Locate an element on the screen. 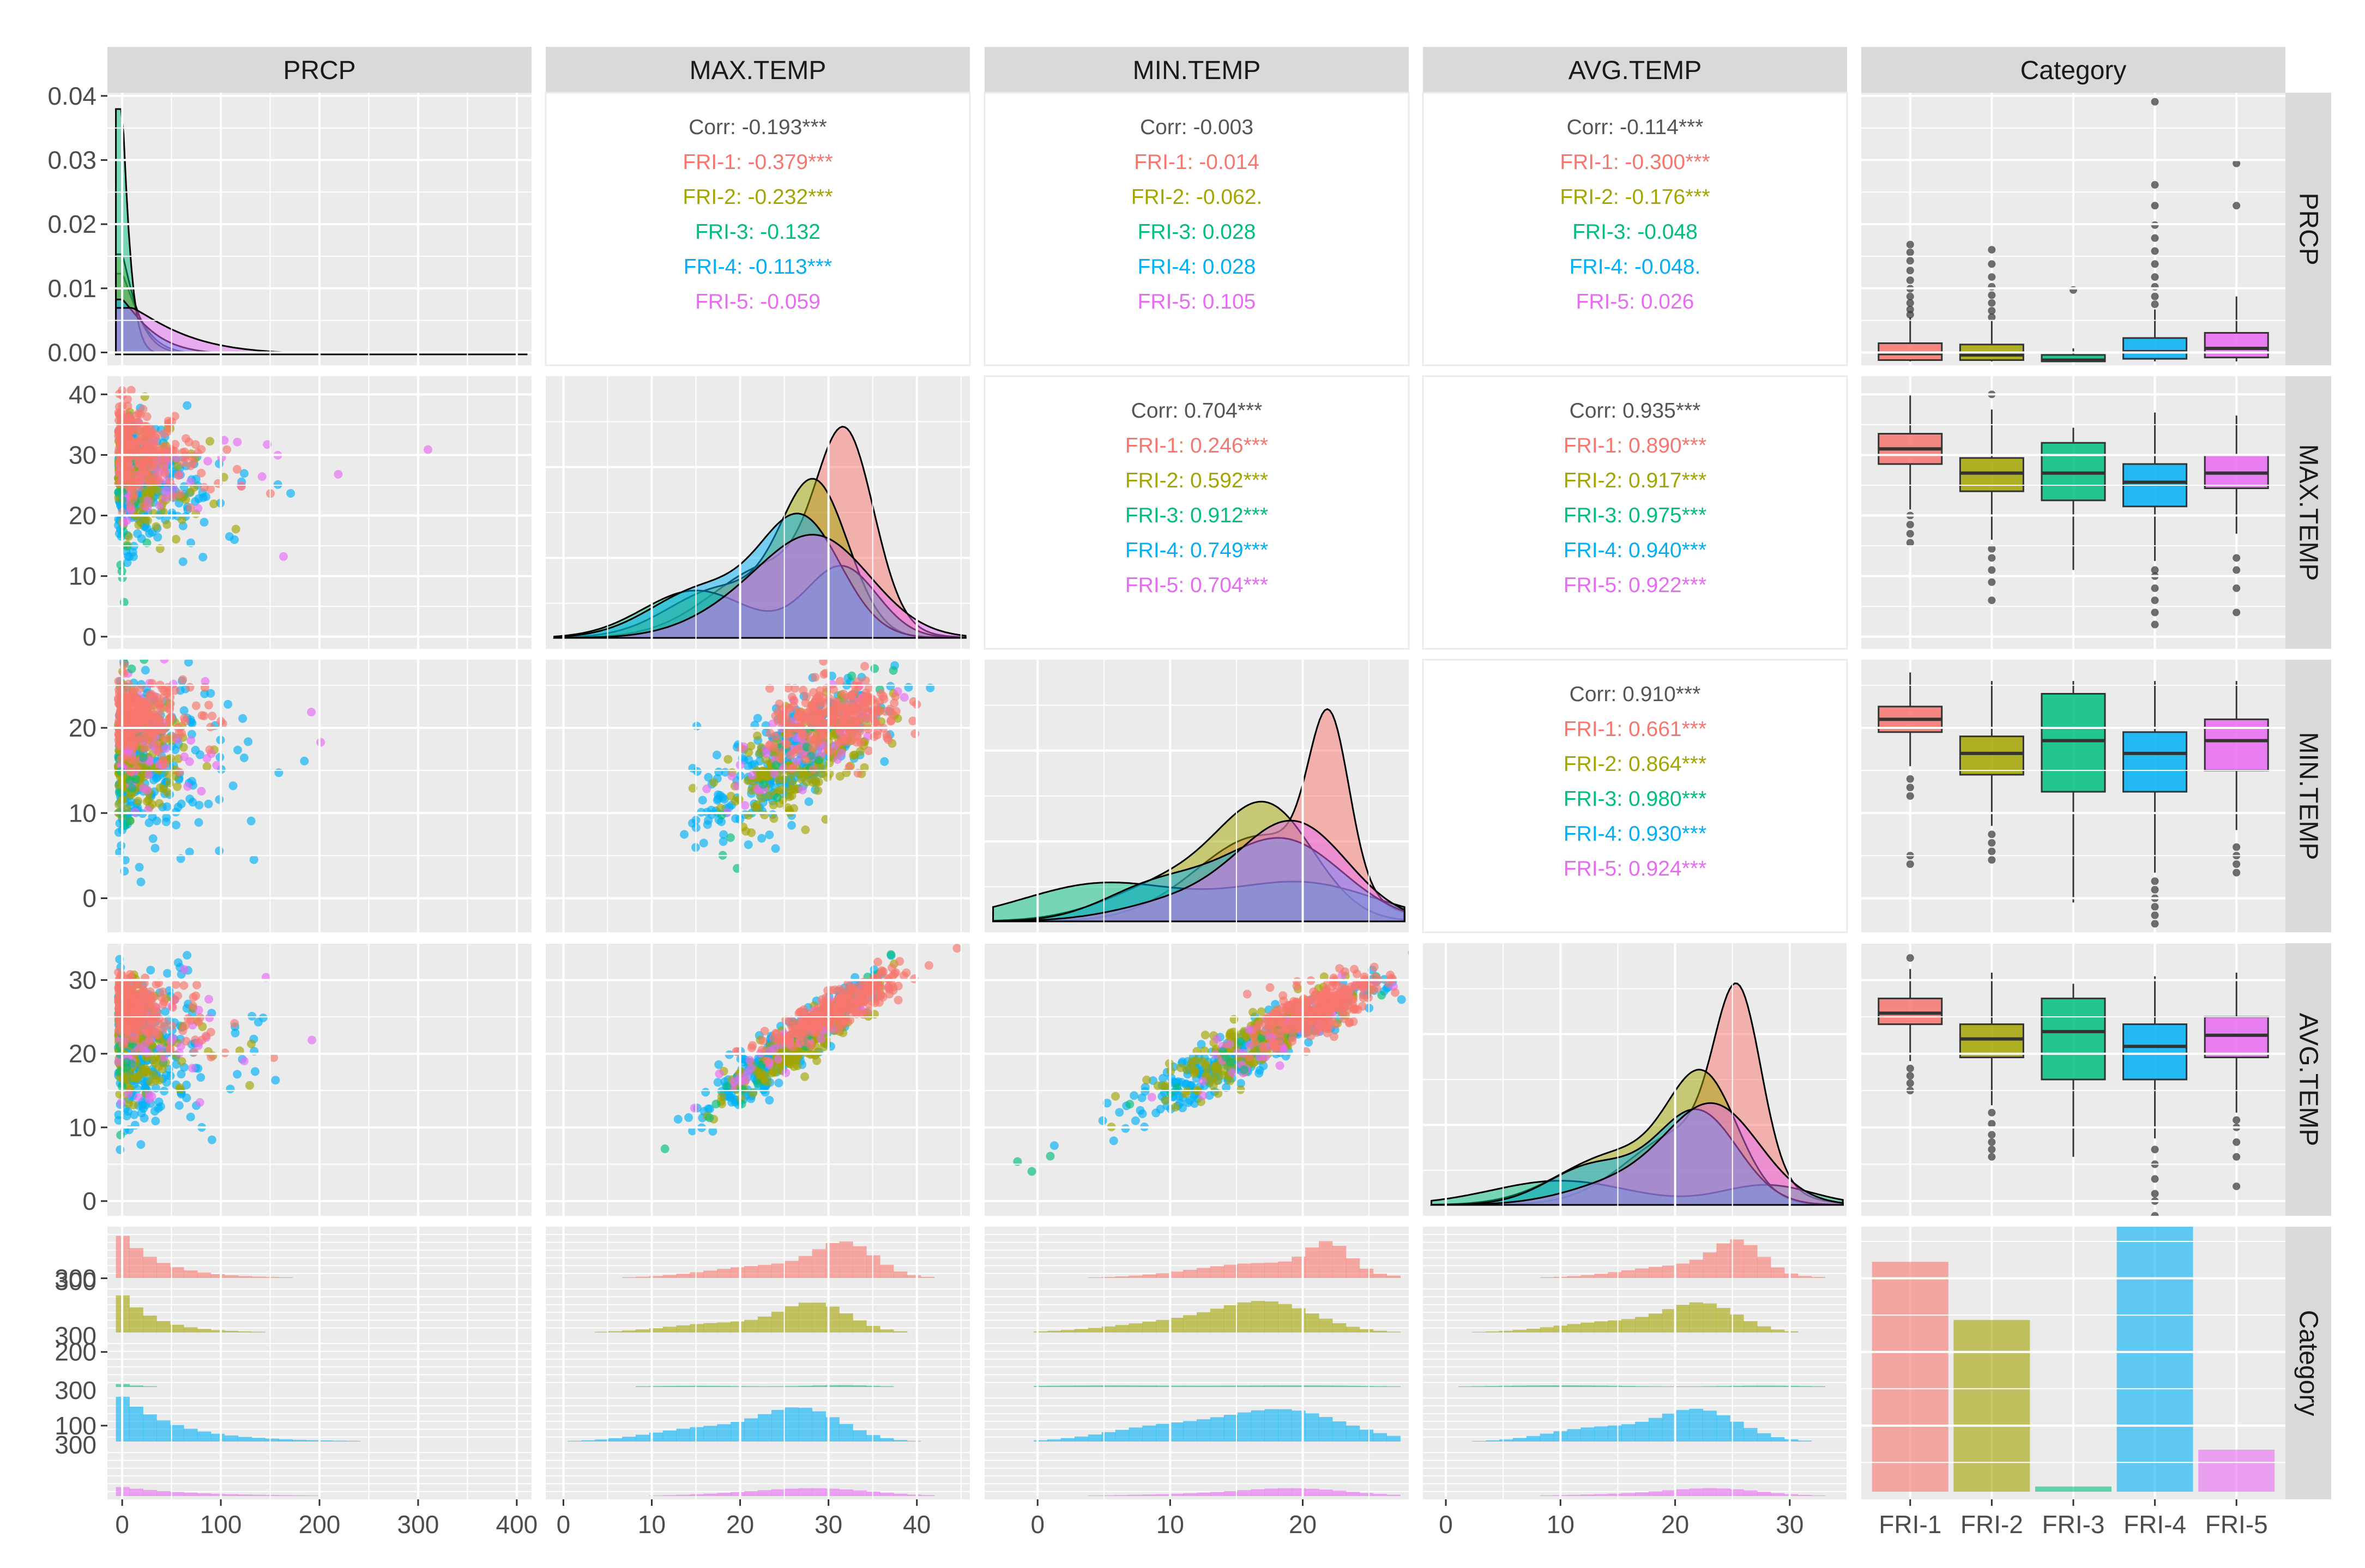 The image size is (2365, 1568). top-strip-label: MIN.TEMP is located at coordinates (1197, 70).